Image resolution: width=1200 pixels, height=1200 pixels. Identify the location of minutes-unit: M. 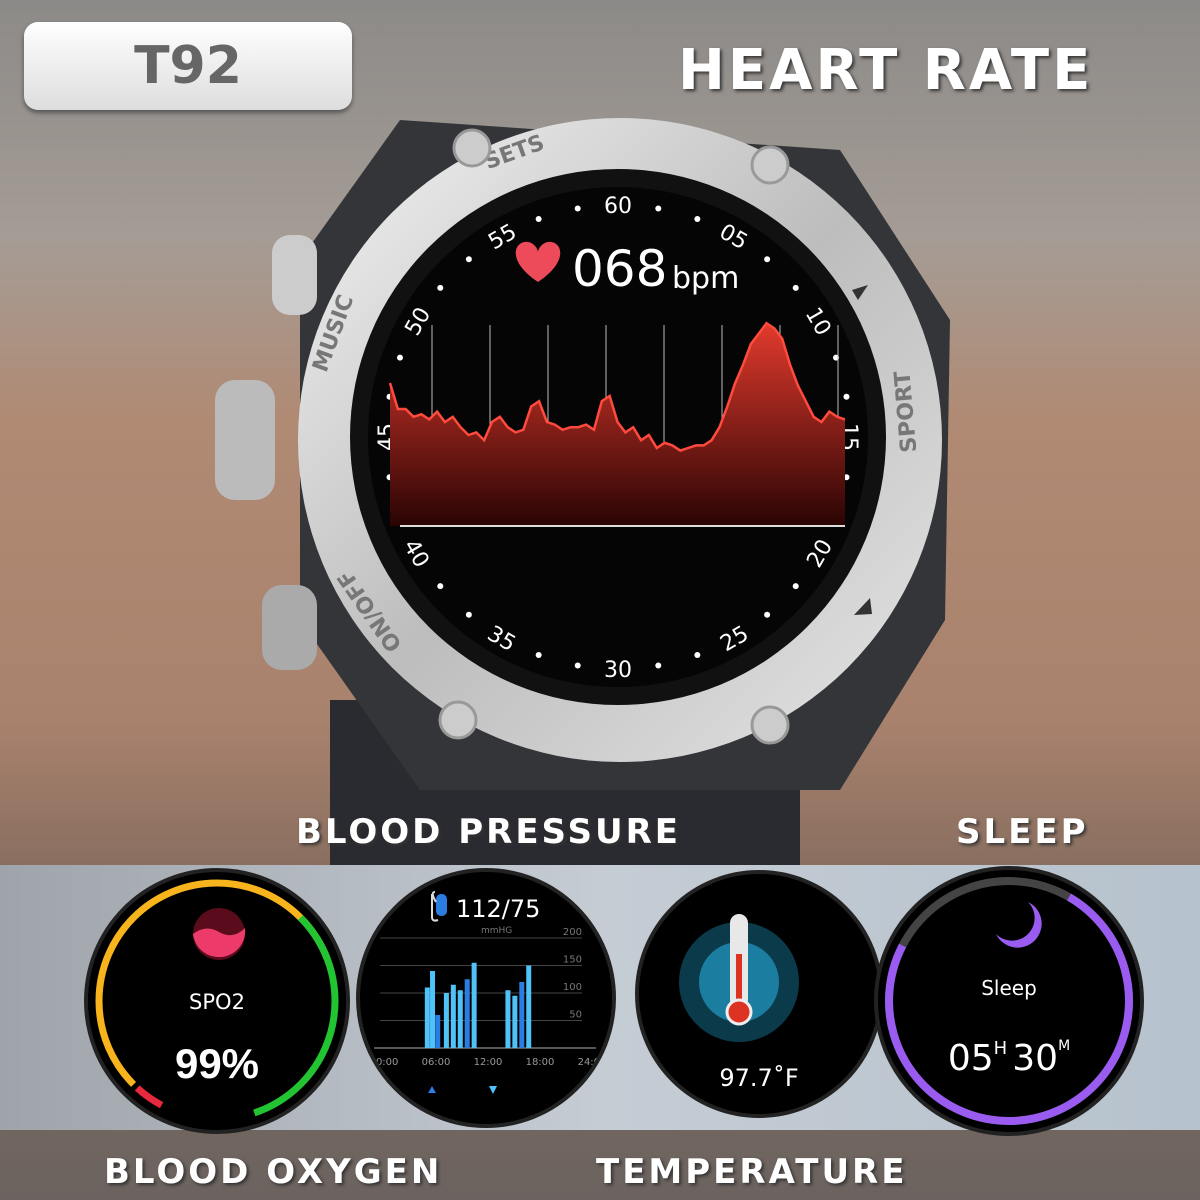
(1064, 1046).